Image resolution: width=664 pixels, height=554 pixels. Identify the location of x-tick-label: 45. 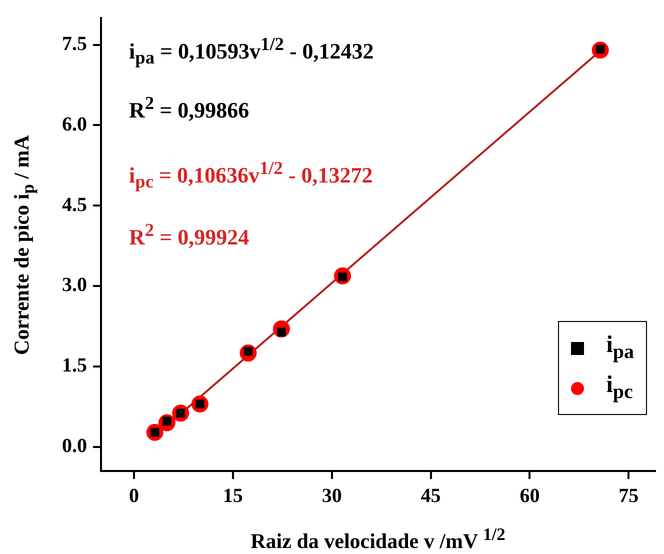
(430, 496).